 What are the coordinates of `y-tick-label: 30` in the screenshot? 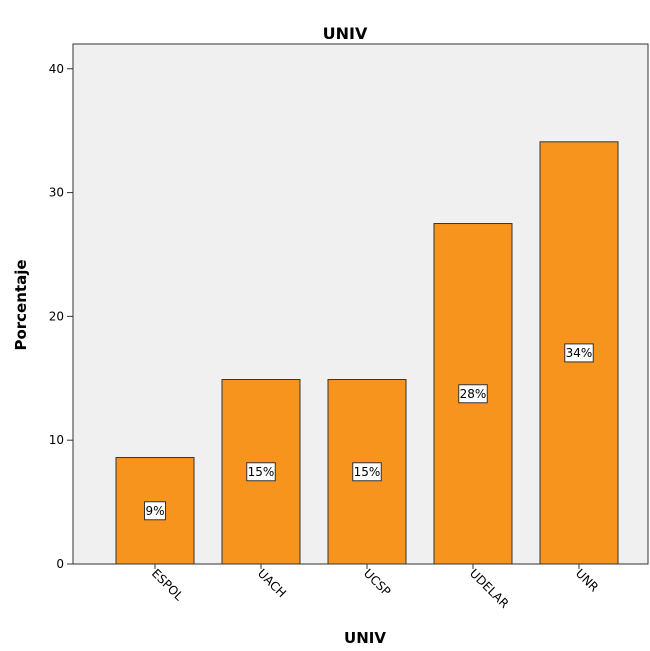 It's located at (56, 193).